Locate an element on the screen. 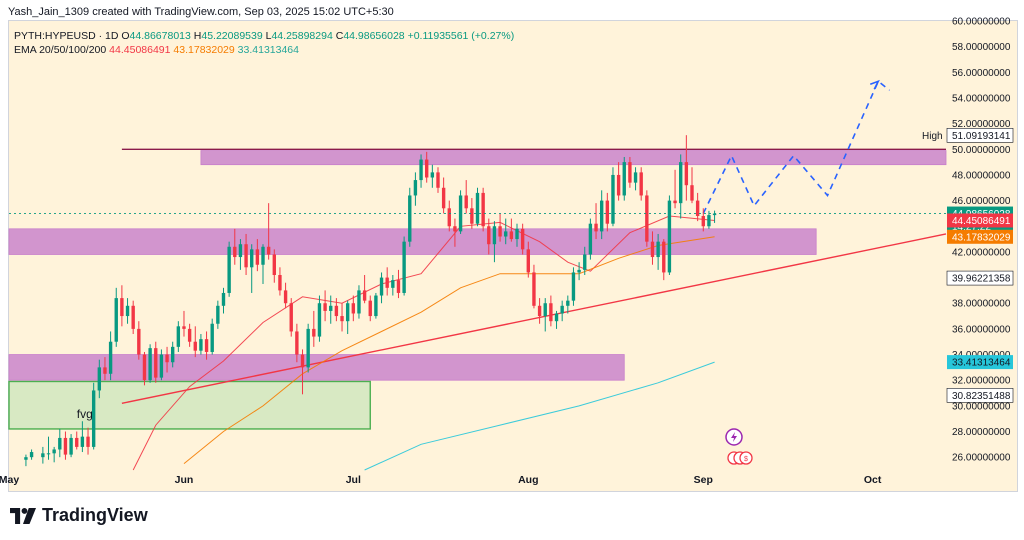 The image size is (1024, 540). price-label-ema50: 43.17832029 is located at coordinates (980, 236).